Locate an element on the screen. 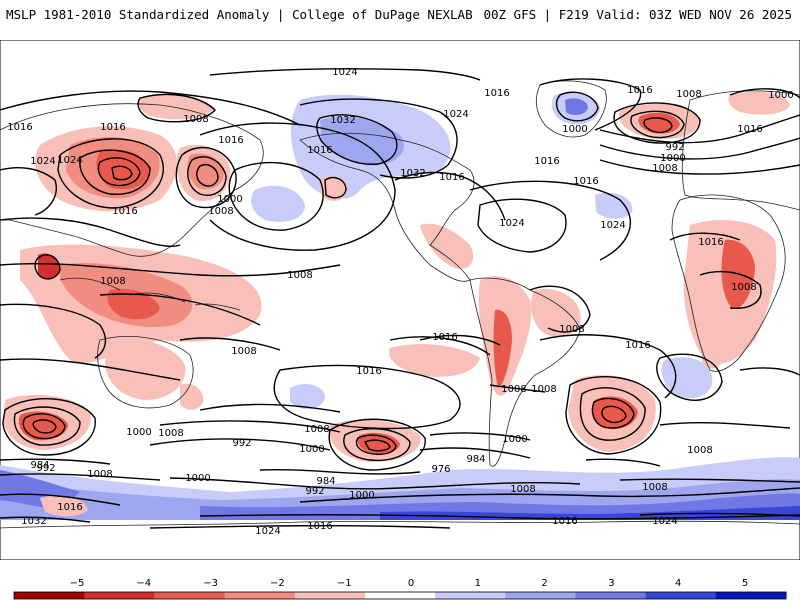  colorbar-tick-label: 1 is located at coordinates (478, 583).